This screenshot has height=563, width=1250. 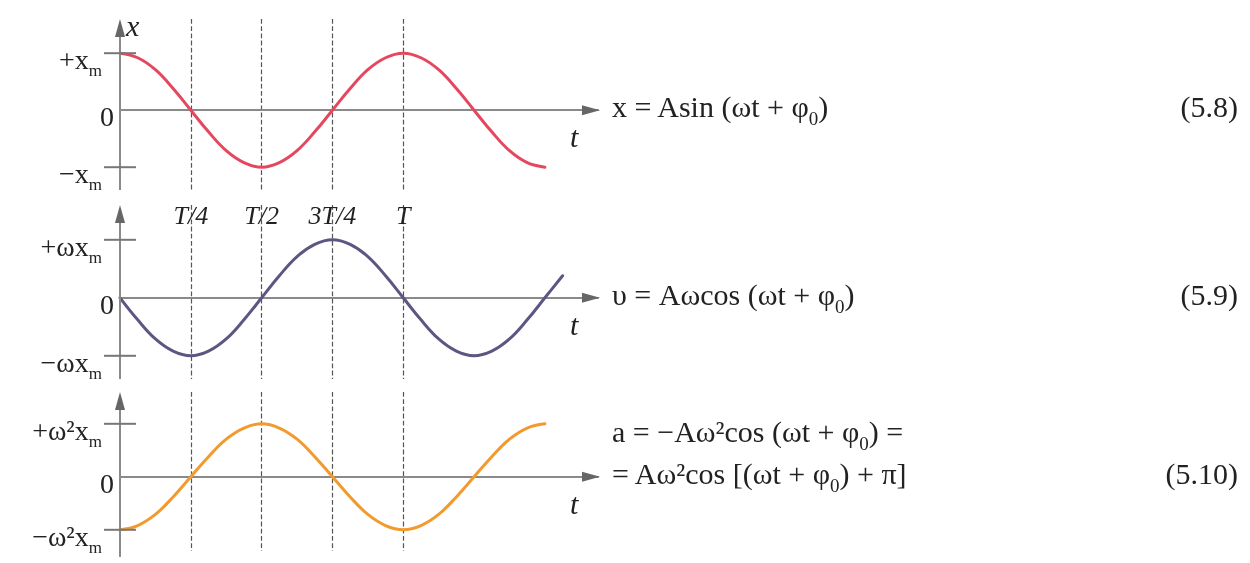 I want to click on text: −ωx$_{m}$, so click(x=71, y=365).